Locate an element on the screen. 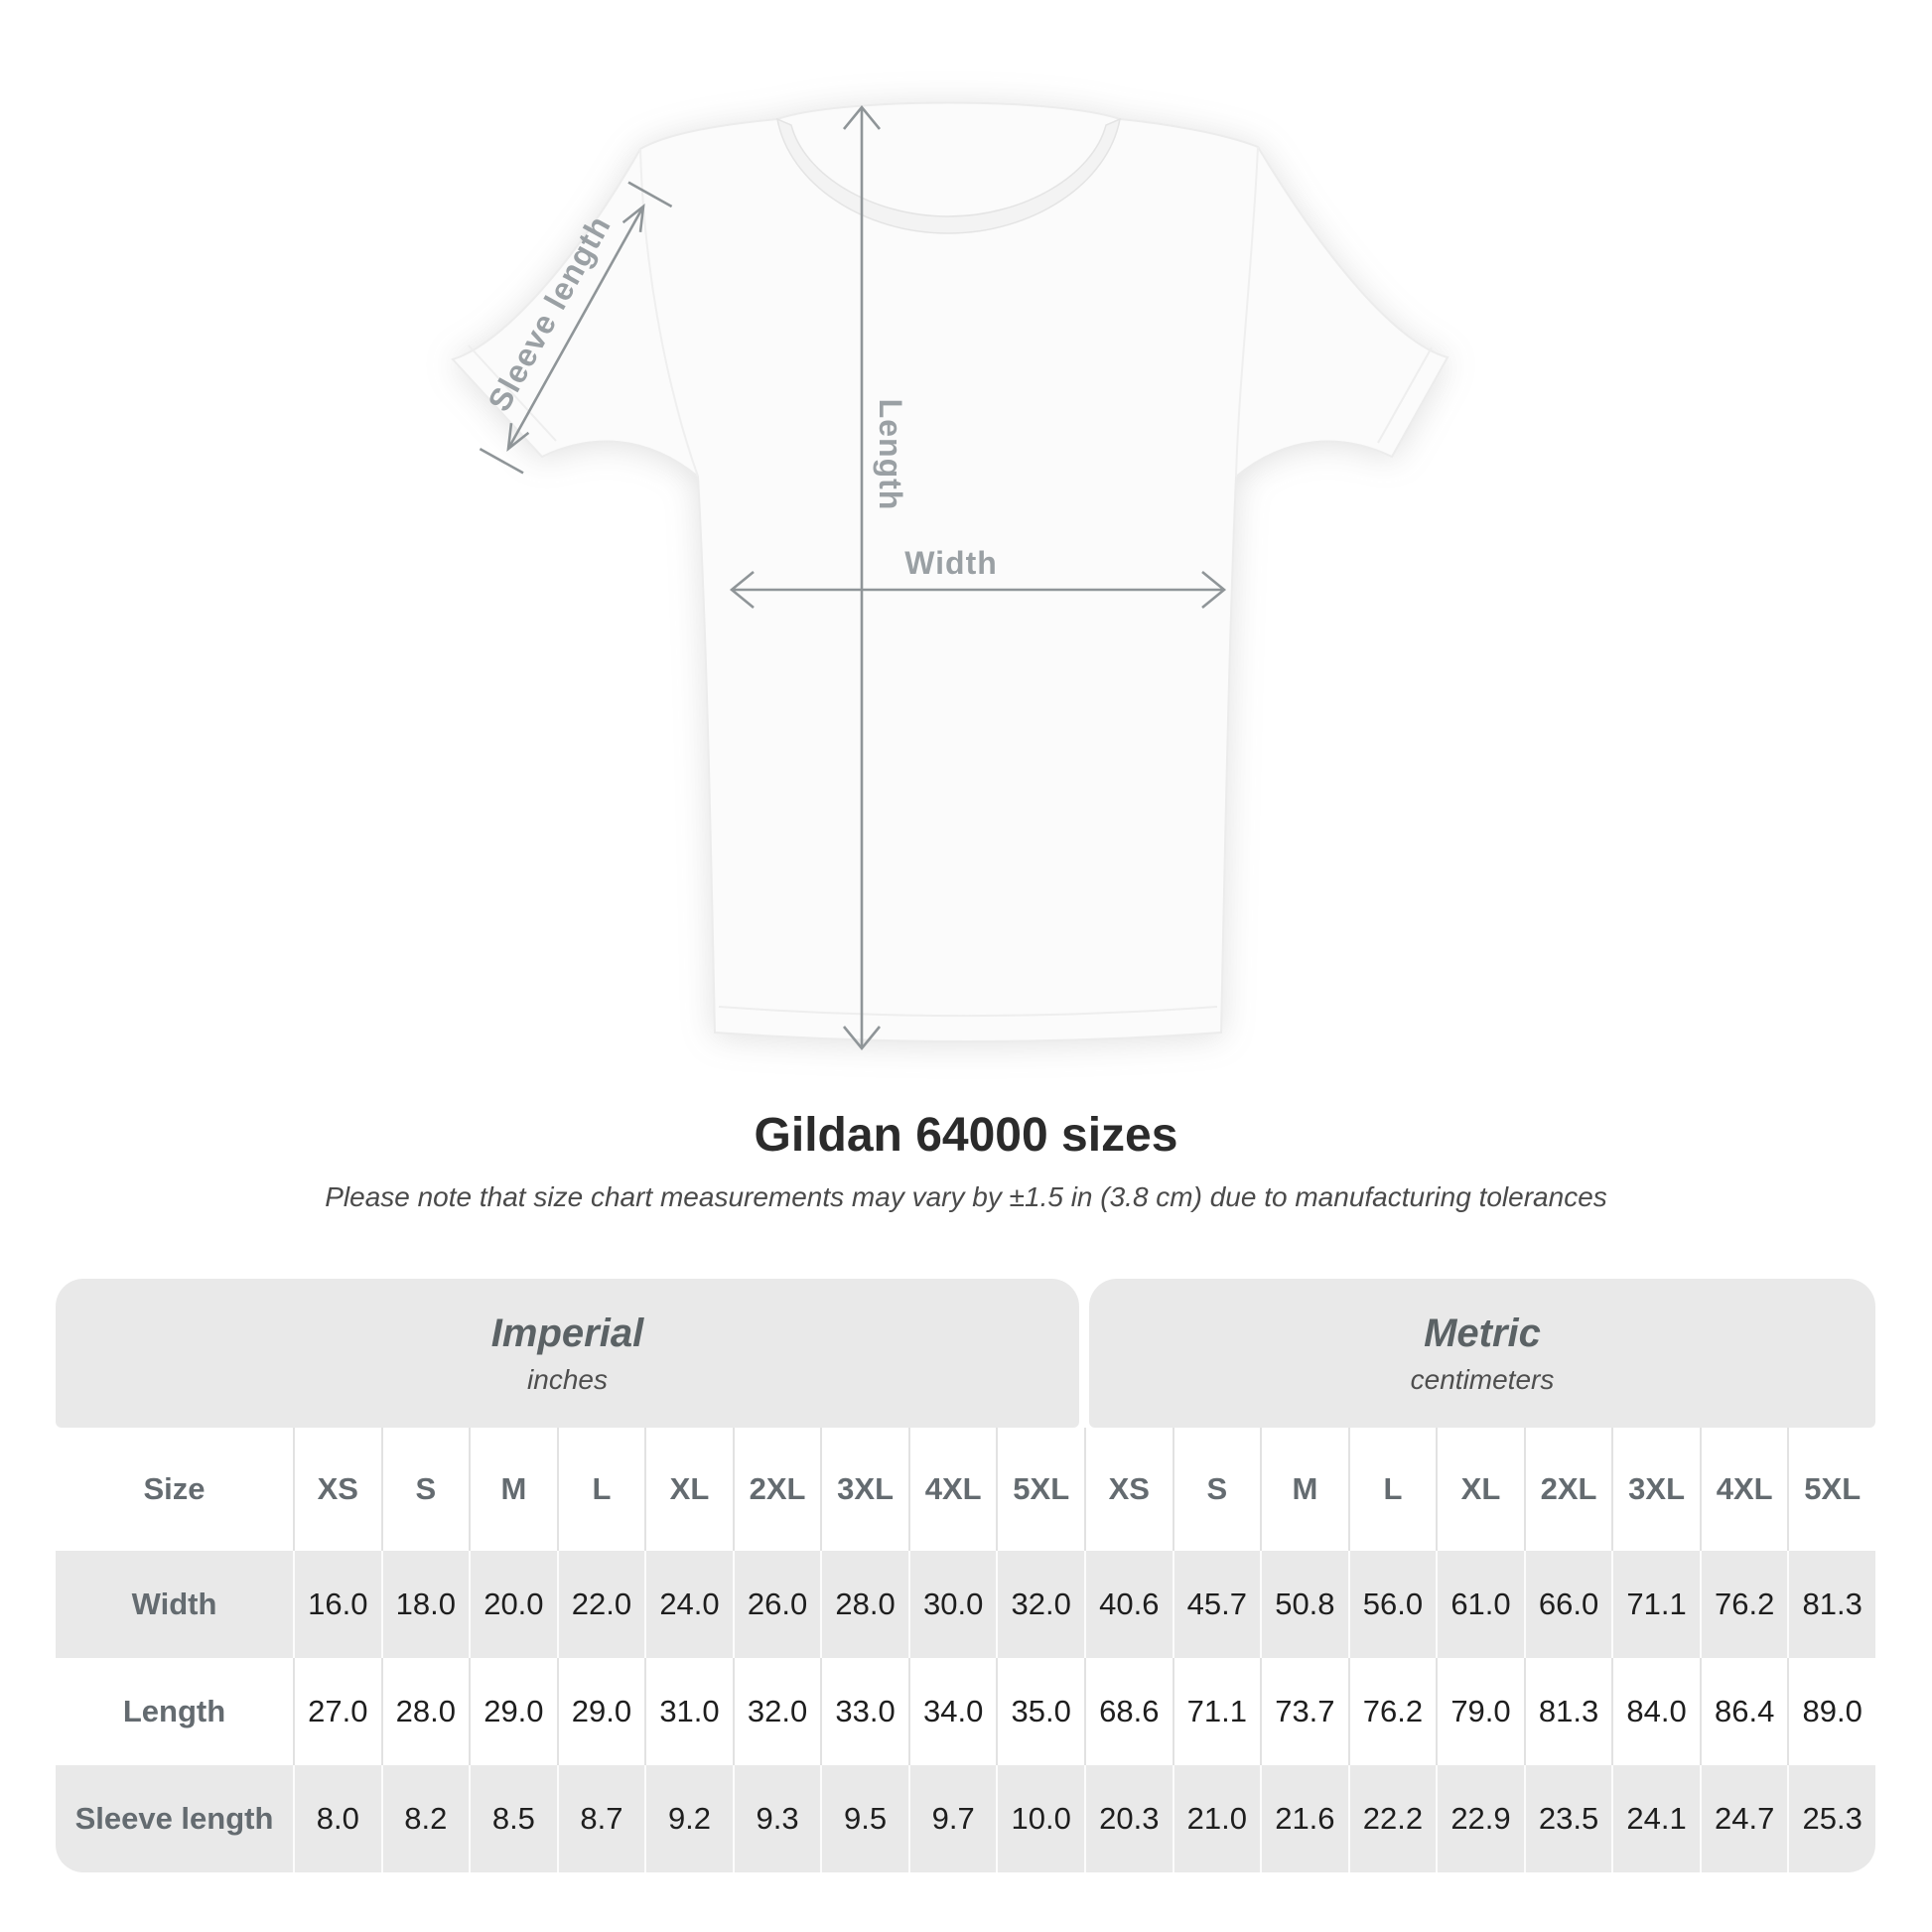 This screenshot has height=1932, width=1932. imperial-unit-label: inches is located at coordinates (568, 1379).